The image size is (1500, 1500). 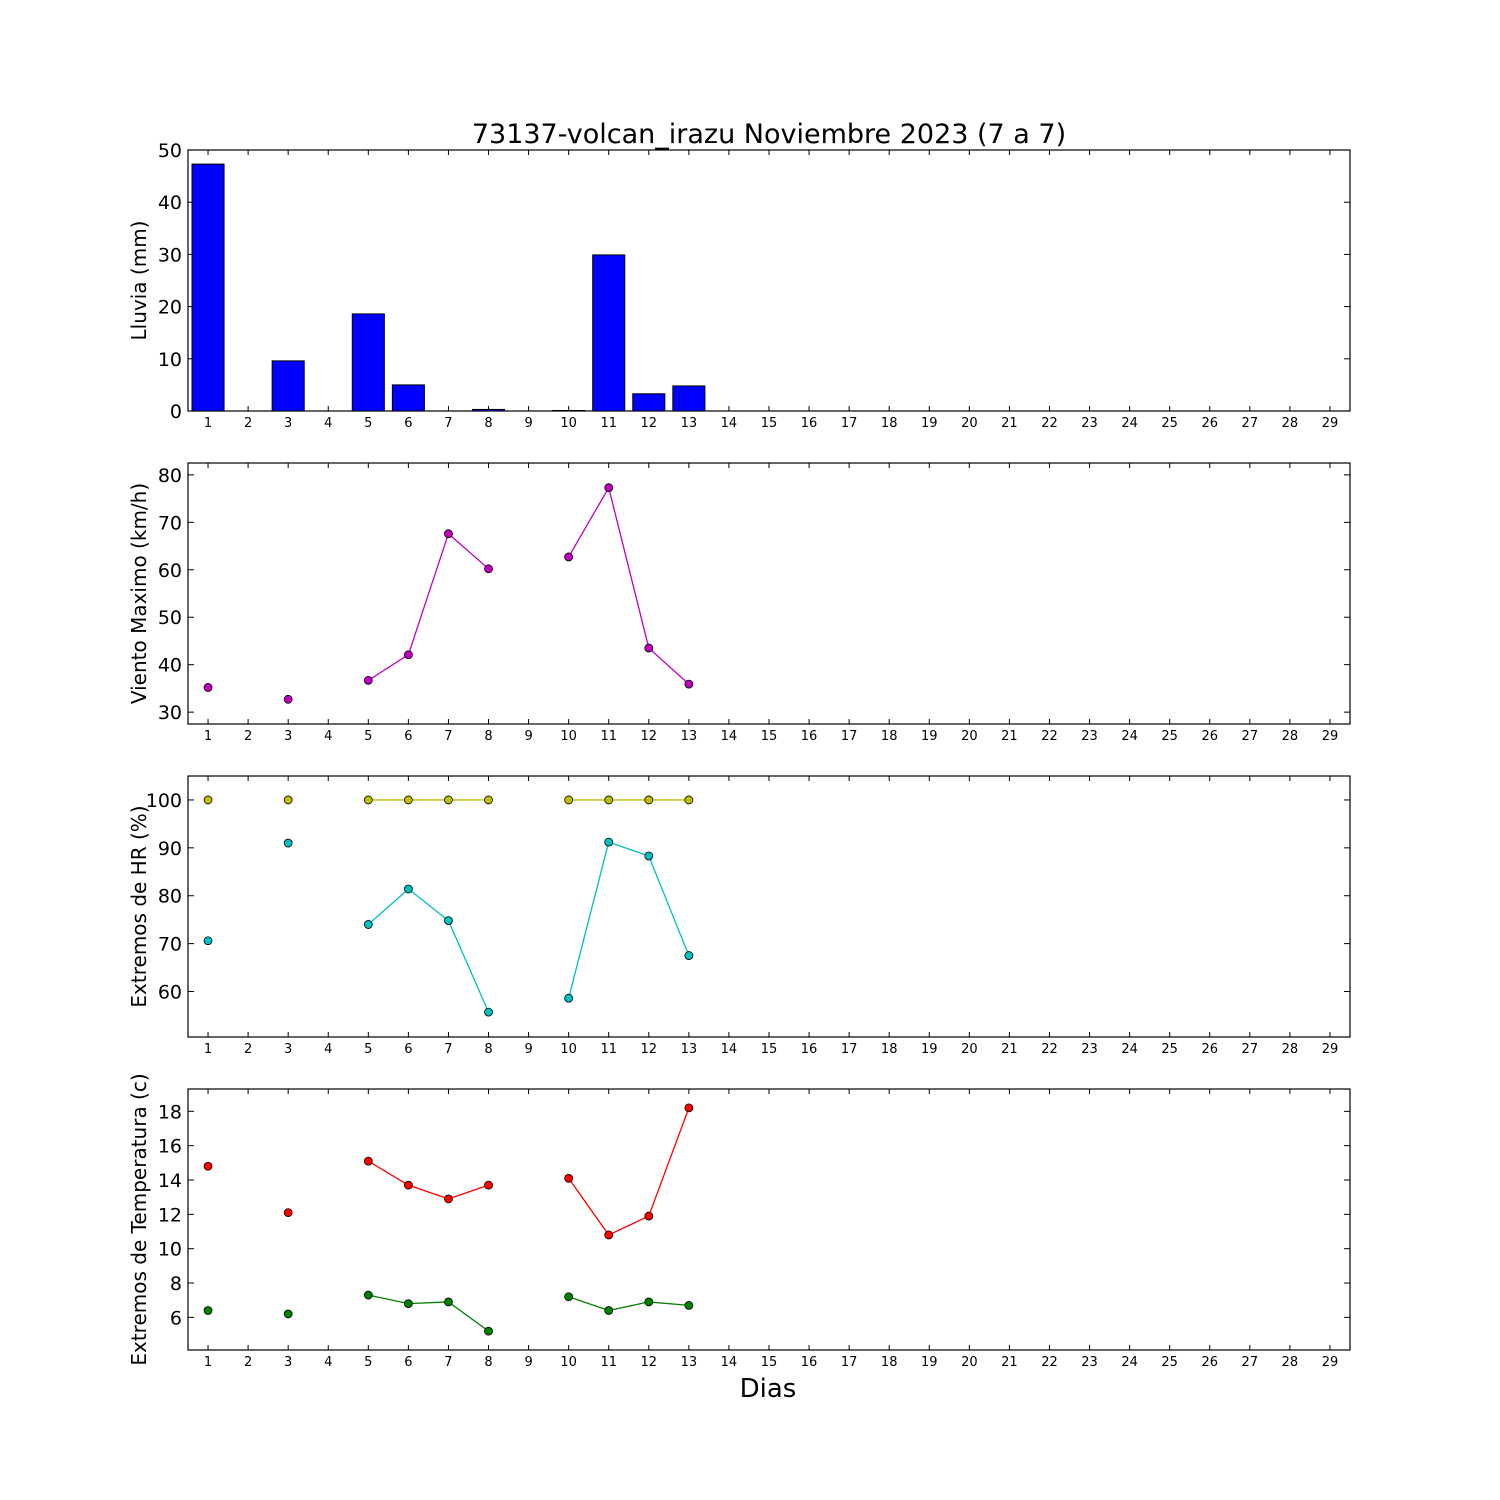 I want to click on y-tick-label: 14, so click(x=170, y=1181).